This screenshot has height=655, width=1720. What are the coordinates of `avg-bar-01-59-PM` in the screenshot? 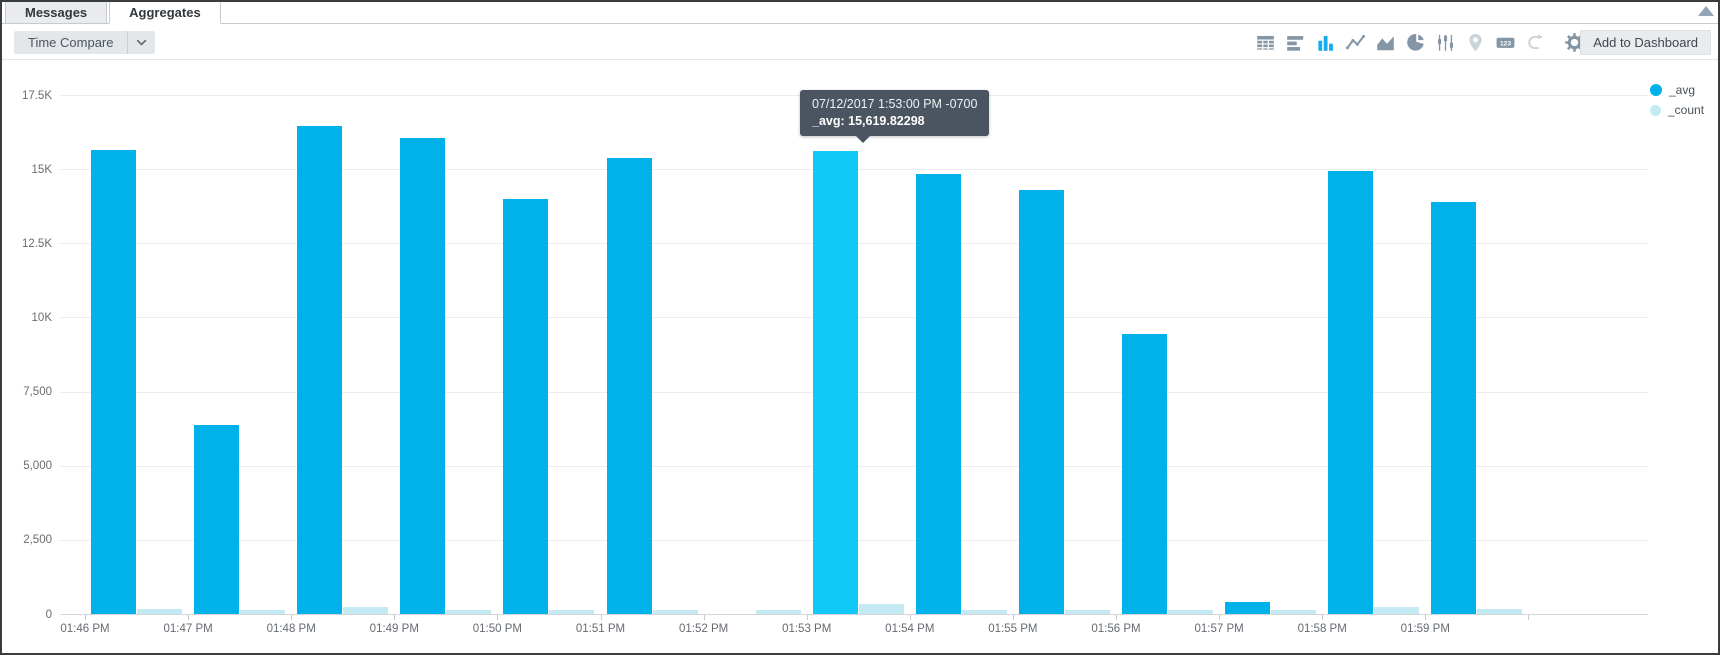 It's located at (1454, 408).